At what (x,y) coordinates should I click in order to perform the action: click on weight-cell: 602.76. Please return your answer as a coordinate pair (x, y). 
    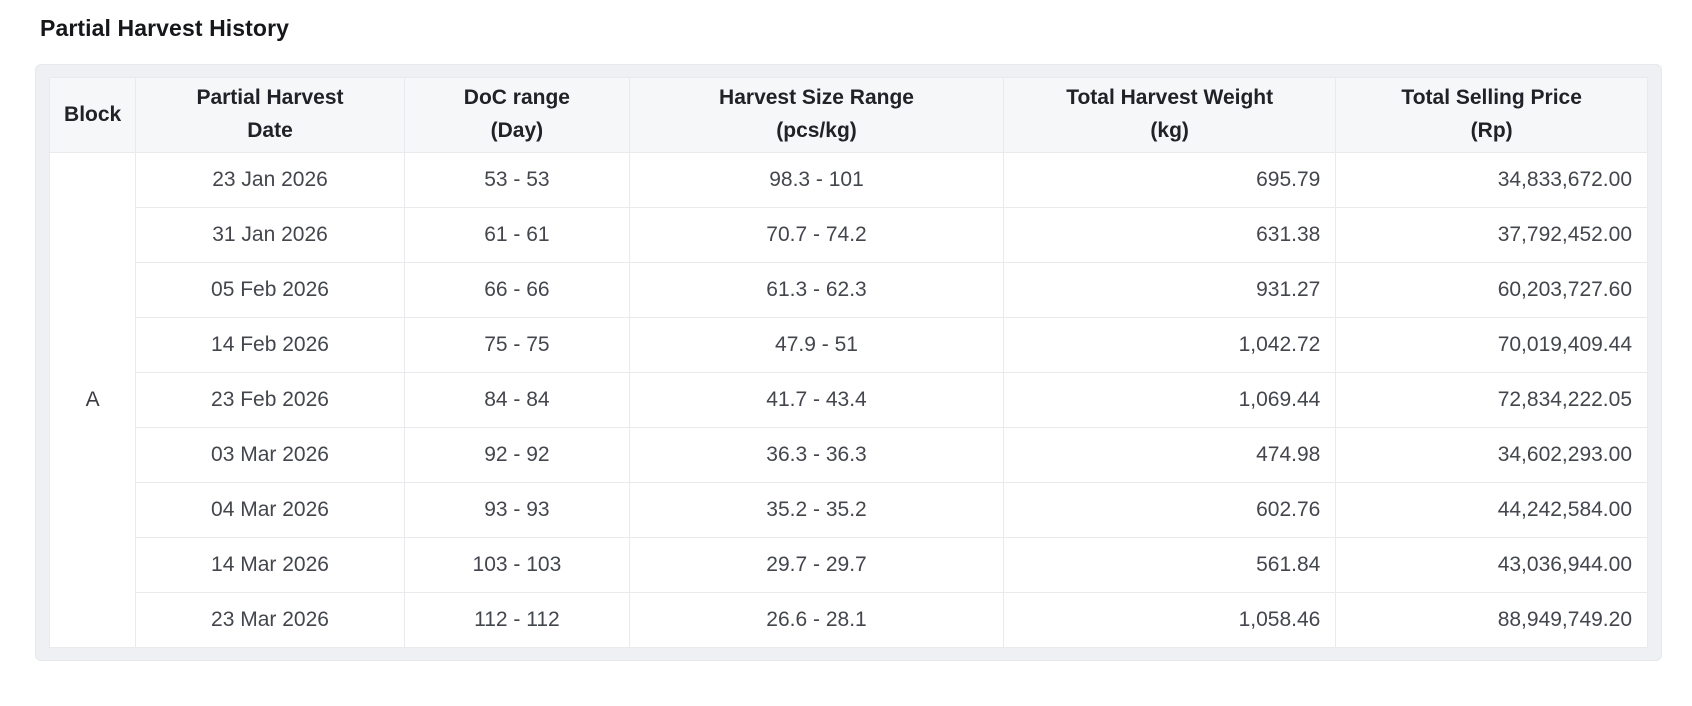
    Looking at the image, I should click on (1169, 510).